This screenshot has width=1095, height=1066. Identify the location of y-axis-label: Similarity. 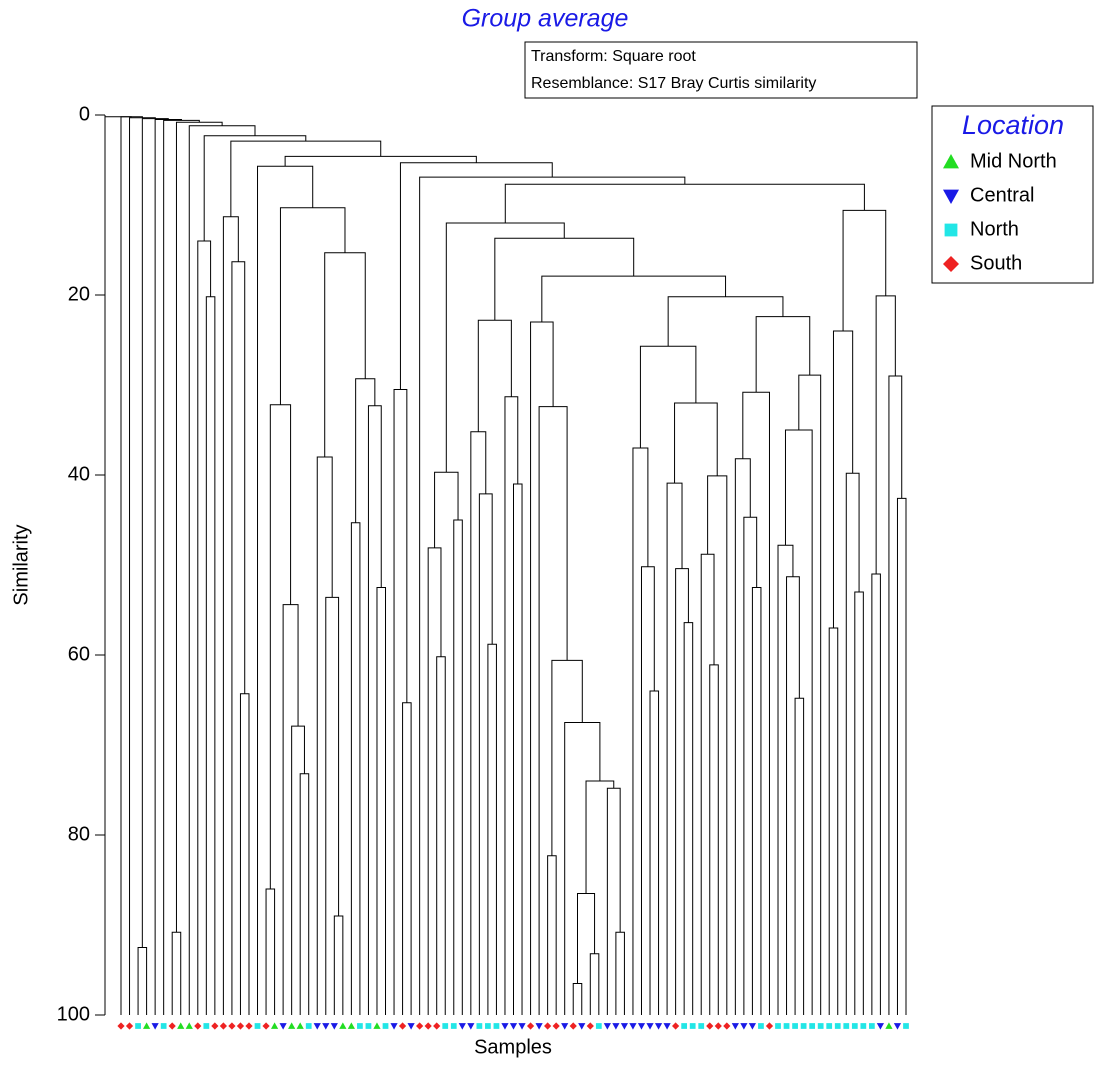
(21, 564).